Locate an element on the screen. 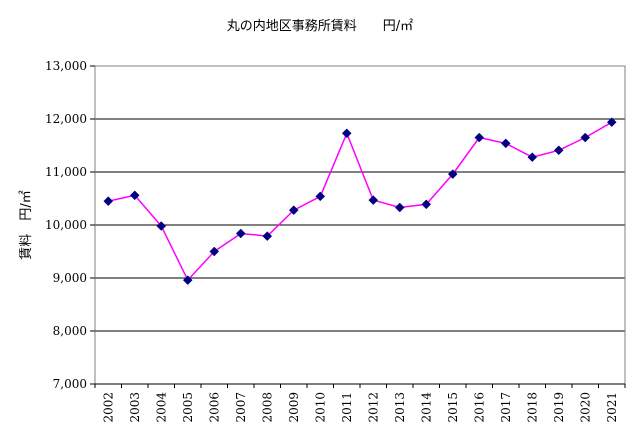 This screenshot has height=445, width=643. x-tick-label: 2009 is located at coordinates (294, 407).